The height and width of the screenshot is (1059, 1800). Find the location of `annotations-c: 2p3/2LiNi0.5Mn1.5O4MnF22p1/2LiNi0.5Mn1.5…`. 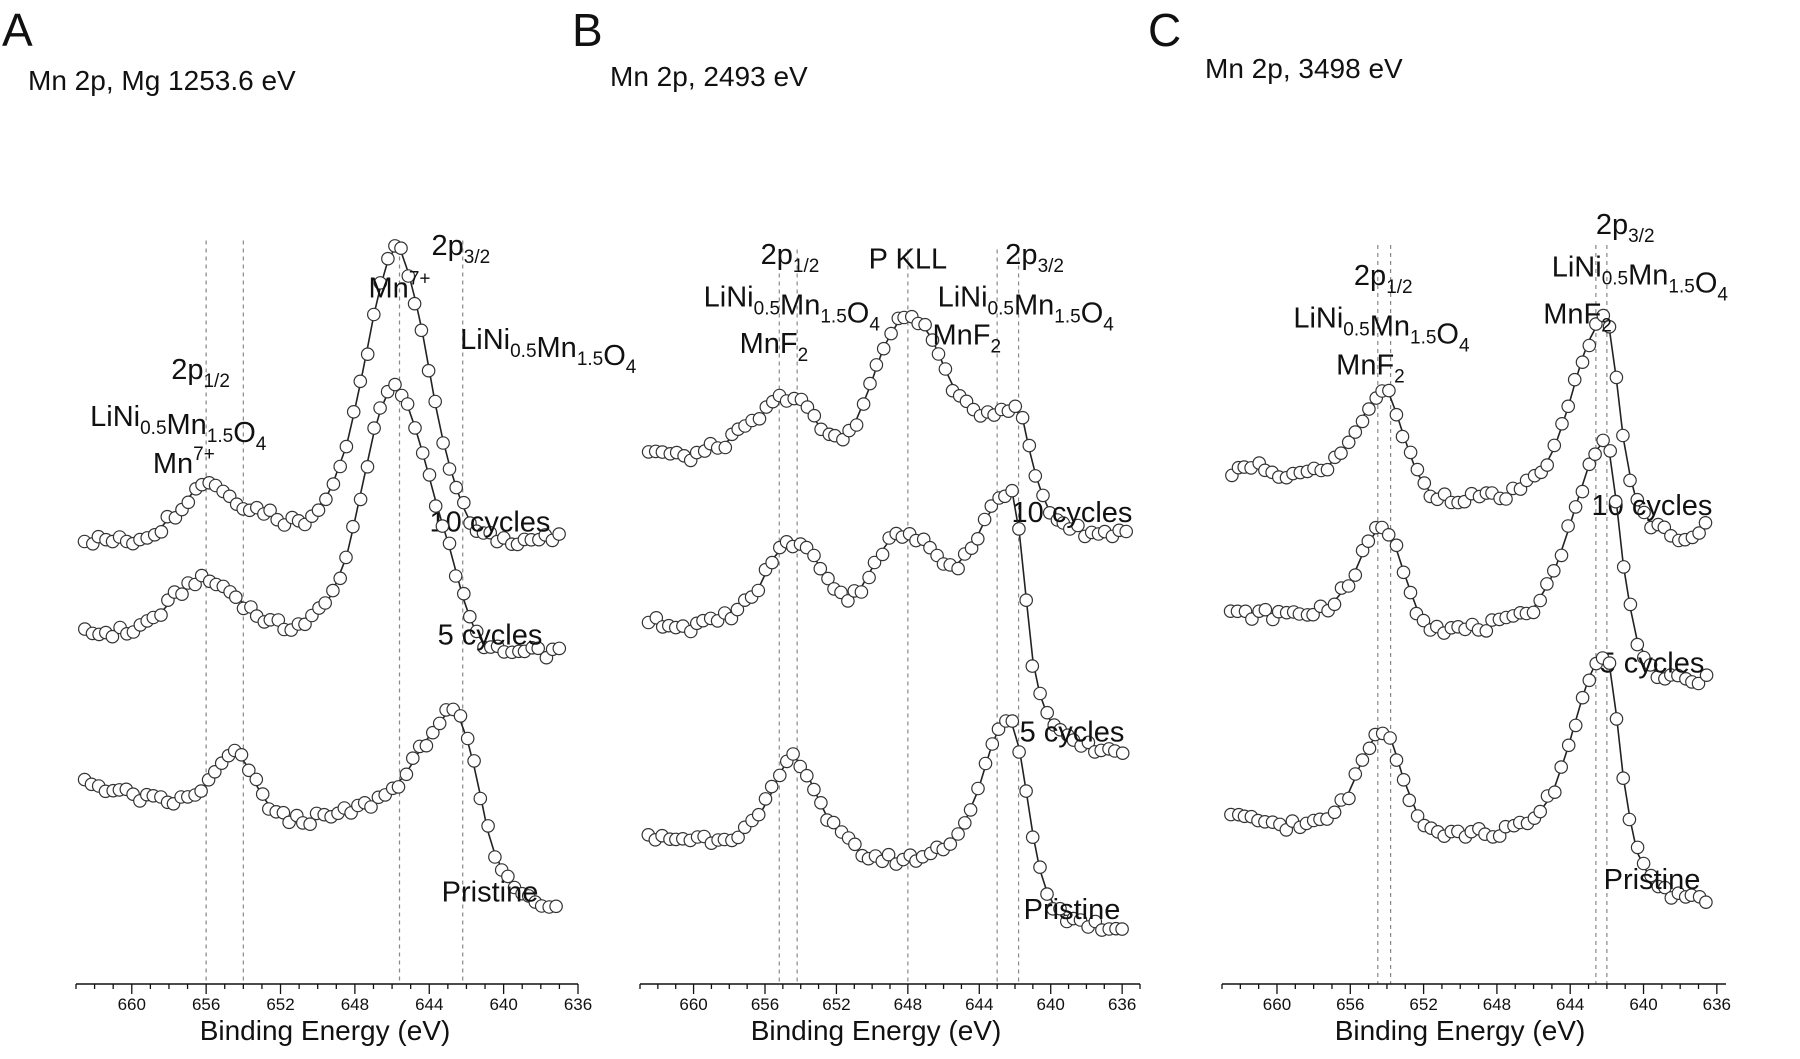

annotations-c: 2p3/2LiNi0.5Mn1.5O4MnF22p1/2LiNi0.5Mn1.5… is located at coordinates (1510, 298).